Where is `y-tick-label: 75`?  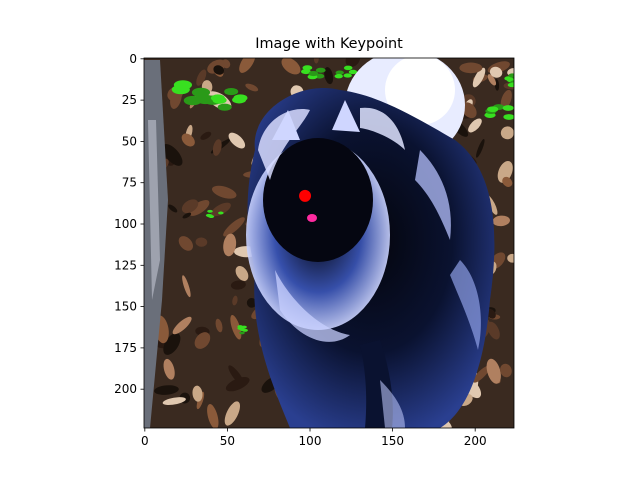 y-tick-label: 75 is located at coordinates (129, 183).